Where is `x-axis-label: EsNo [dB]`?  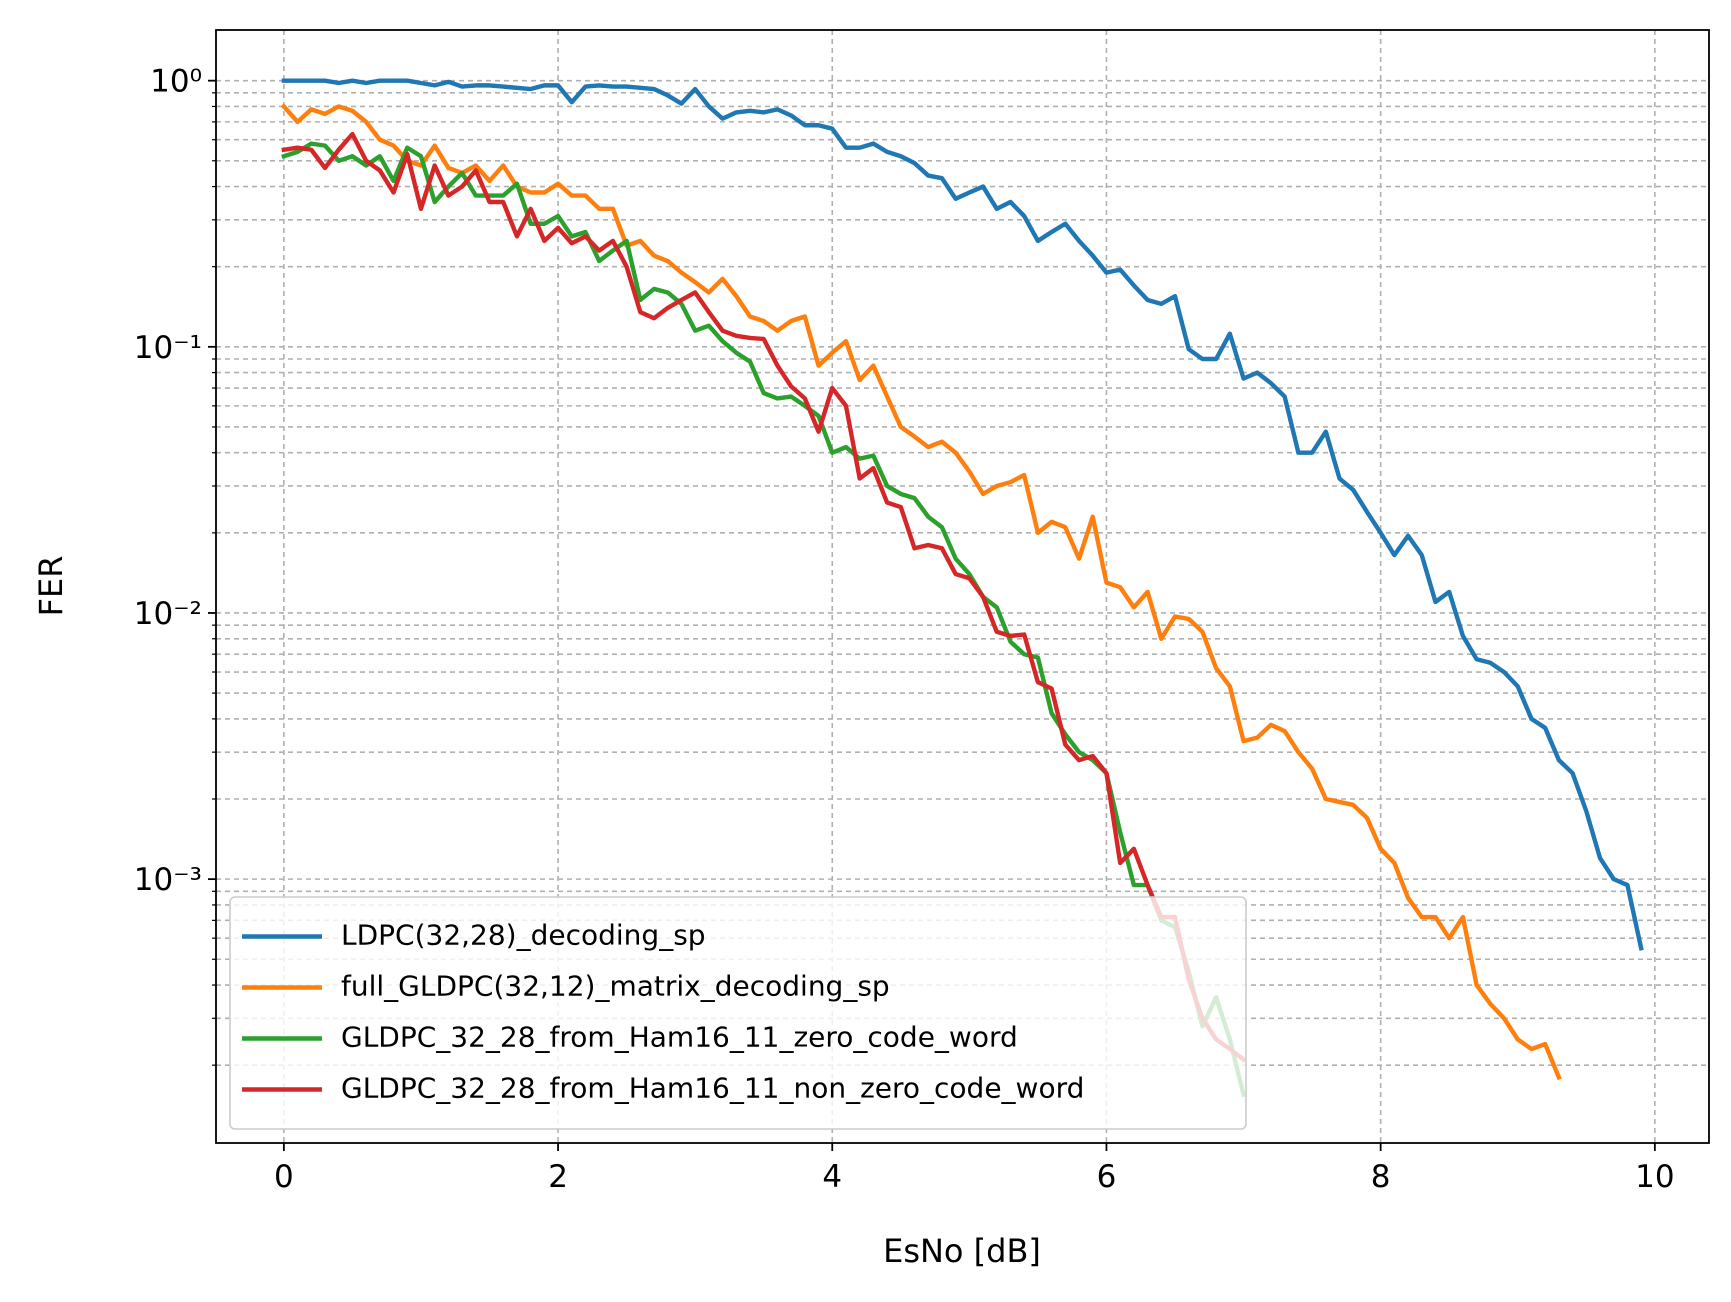
x-axis-label: EsNo [dB] is located at coordinates (962, 1251).